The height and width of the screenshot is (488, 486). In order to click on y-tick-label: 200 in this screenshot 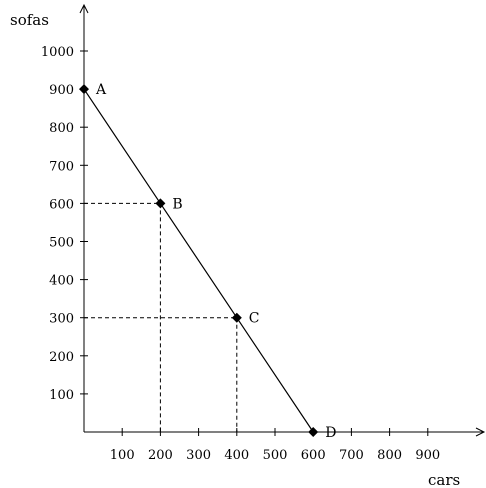, I will do `click(61, 357)`.